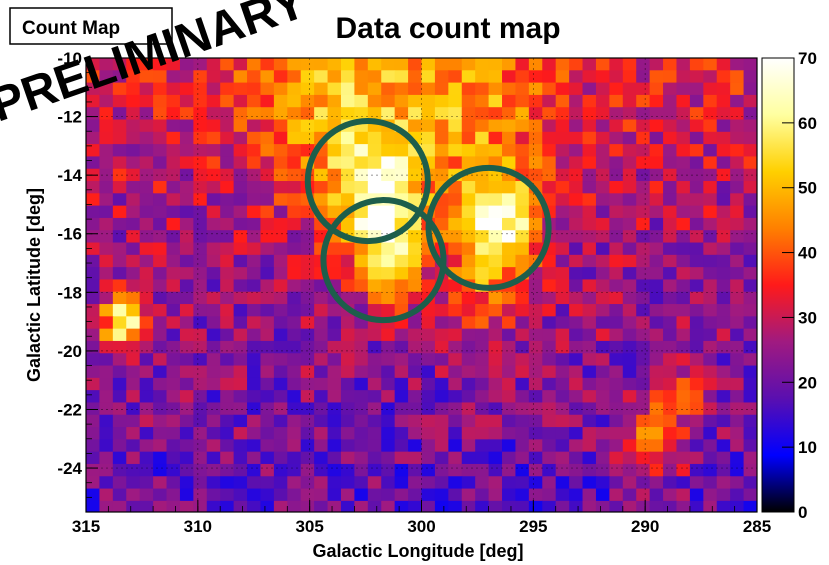  Describe the element at coordinates (69, 351) in the screenshot. I see `y-tick-label: -20` at that location.